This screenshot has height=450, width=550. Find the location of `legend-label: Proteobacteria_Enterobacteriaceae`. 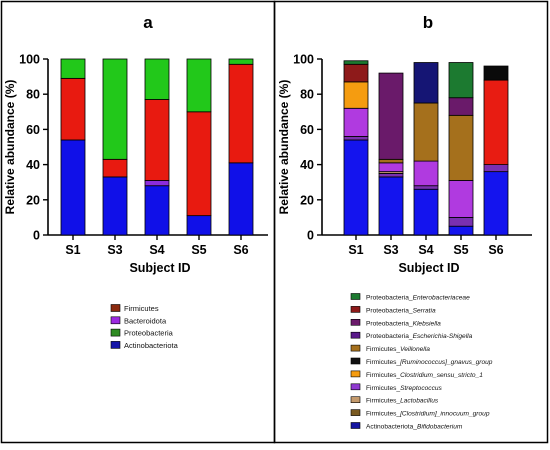

legend-label: Proteobacteria_Enterobacteriaceae is located at coordinates (418, 298).